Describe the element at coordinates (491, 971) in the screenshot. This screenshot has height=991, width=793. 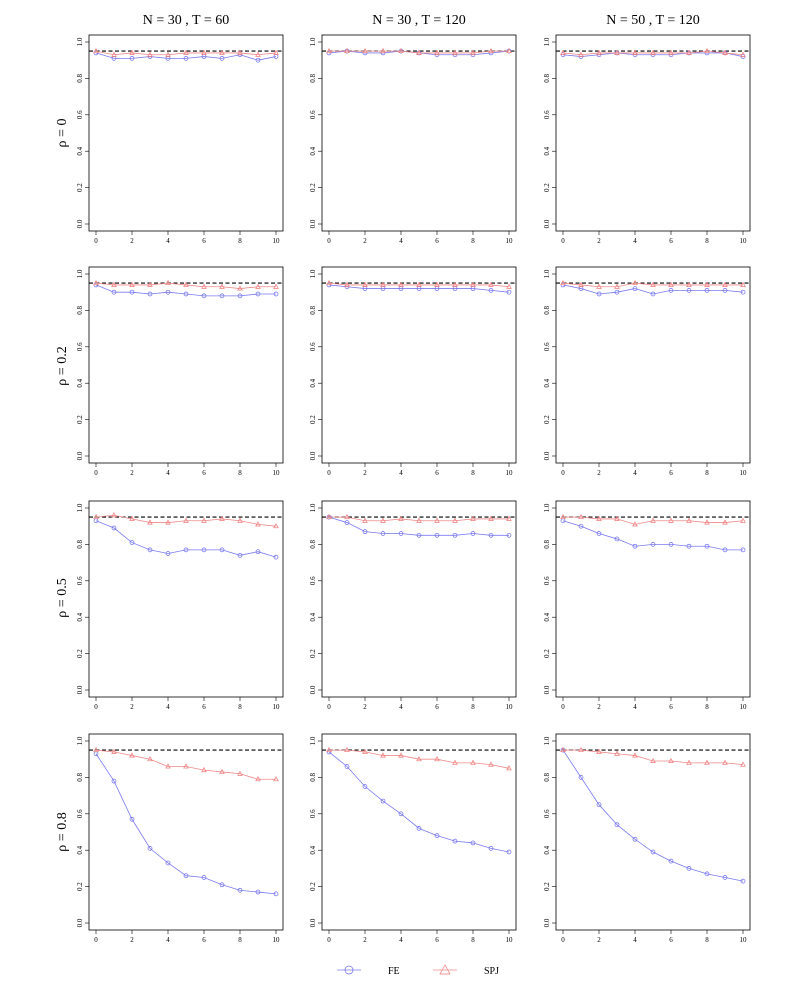
I see `legend-spj-label: SPJ` at that location.